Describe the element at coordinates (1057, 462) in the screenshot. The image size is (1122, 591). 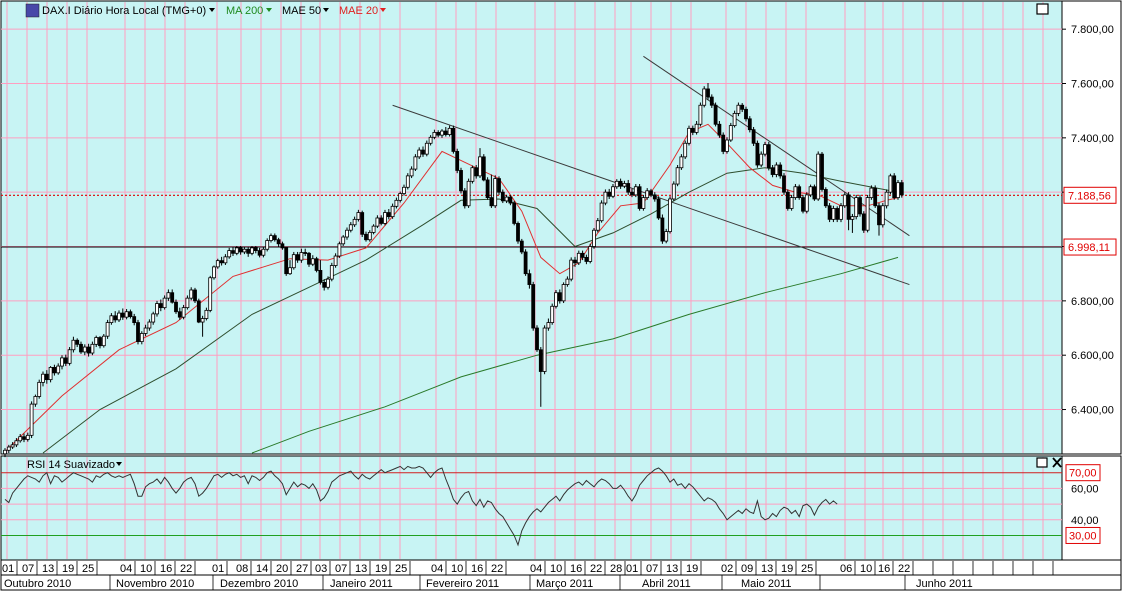
I see `close-icon` at that location.